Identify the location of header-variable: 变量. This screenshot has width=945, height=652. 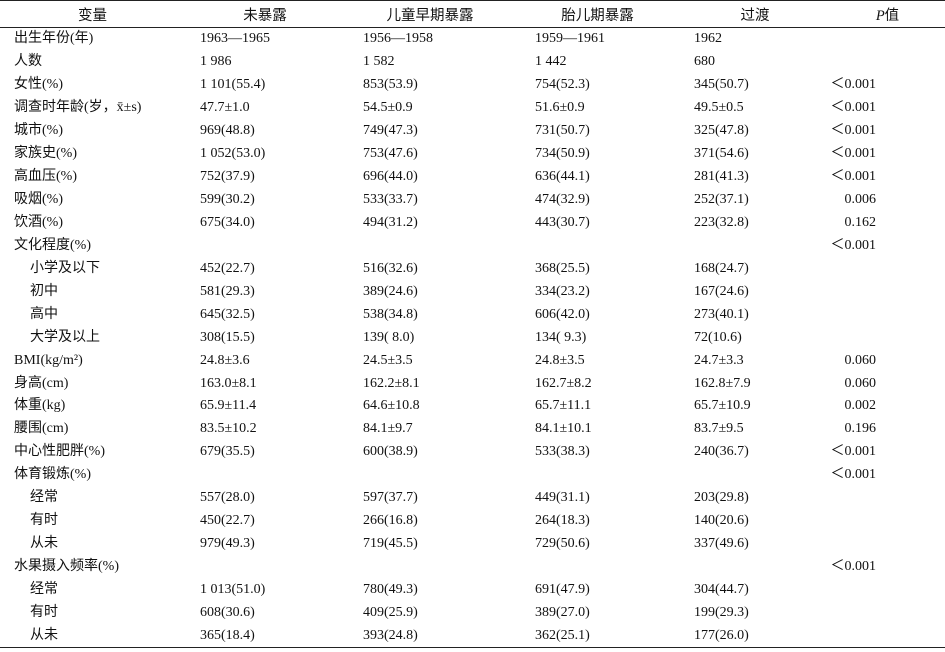
(92, 14).